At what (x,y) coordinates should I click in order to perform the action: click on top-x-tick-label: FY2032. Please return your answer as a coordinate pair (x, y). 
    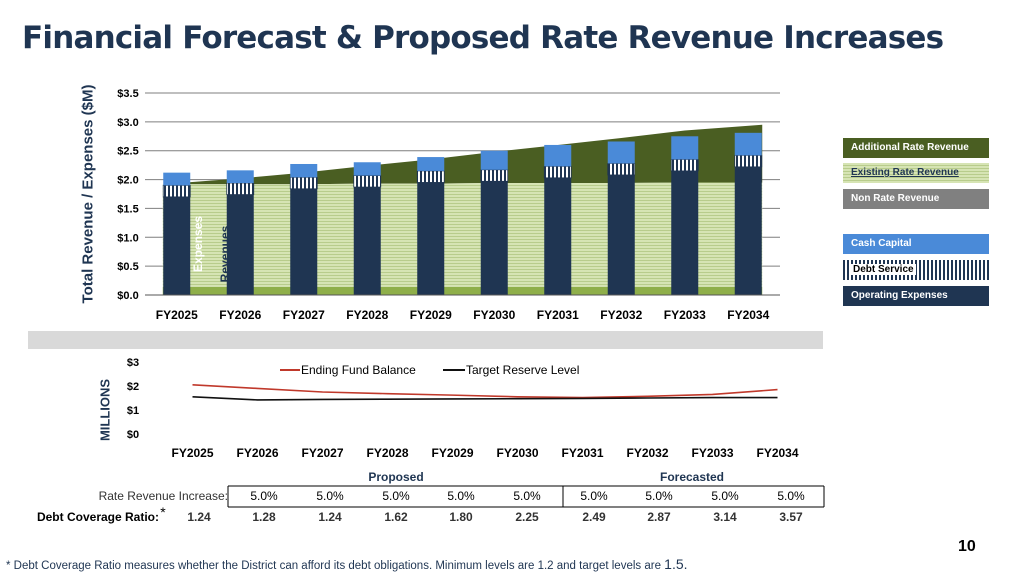
    Looking at the image, I should click on (621, 315).